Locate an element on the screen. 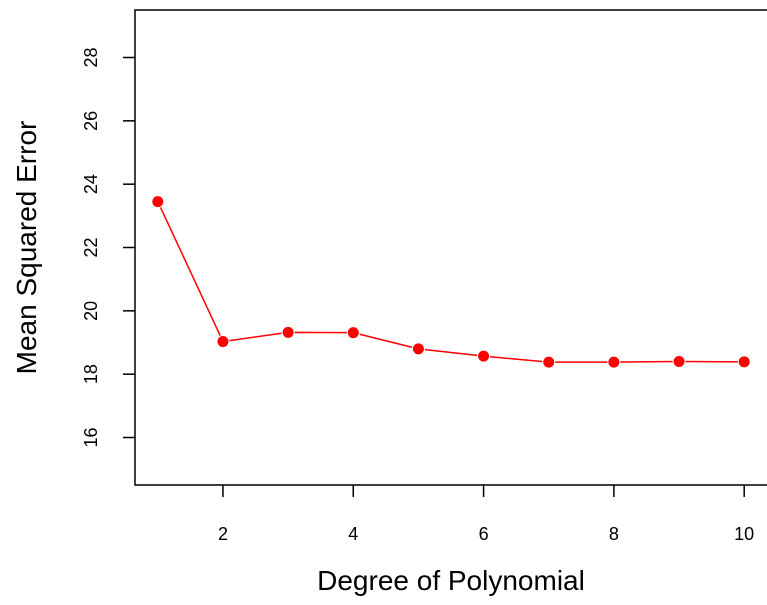 This screenshot has height=605, width=767. x-axis-title: Degree of Polynomial is located at coordinates (451, 580).